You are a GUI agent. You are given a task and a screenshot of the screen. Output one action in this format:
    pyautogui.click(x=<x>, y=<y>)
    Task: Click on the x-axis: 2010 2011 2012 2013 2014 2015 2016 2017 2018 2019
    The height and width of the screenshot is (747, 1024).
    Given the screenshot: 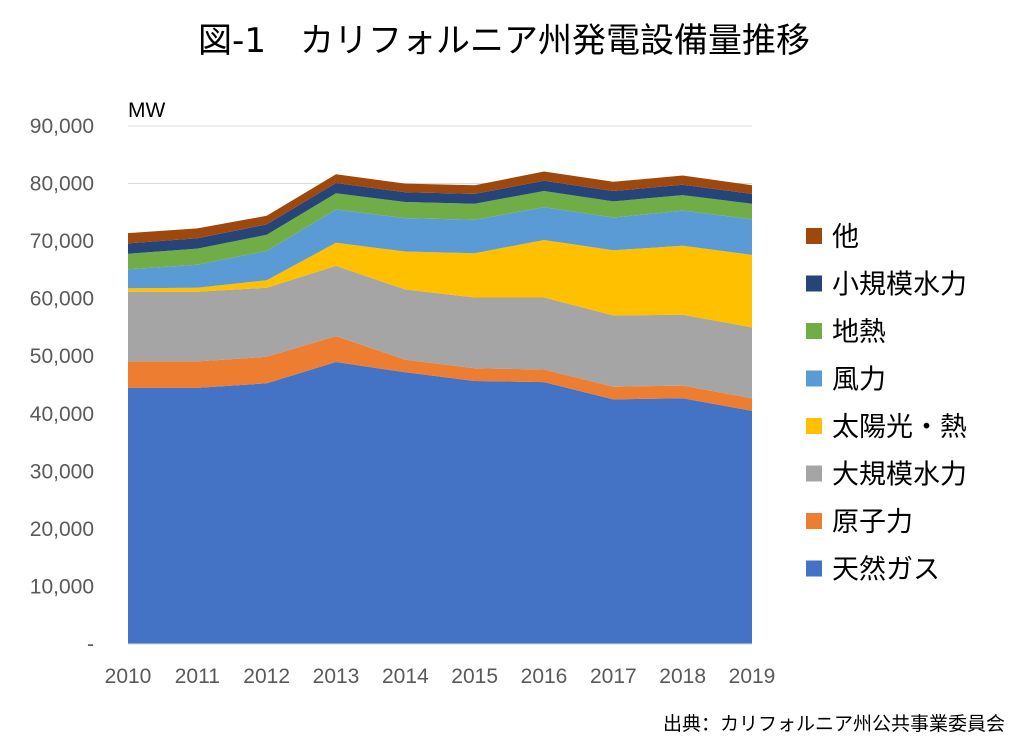 What is the action you would take?
    pyautogui.click(x=440, y=665)
    